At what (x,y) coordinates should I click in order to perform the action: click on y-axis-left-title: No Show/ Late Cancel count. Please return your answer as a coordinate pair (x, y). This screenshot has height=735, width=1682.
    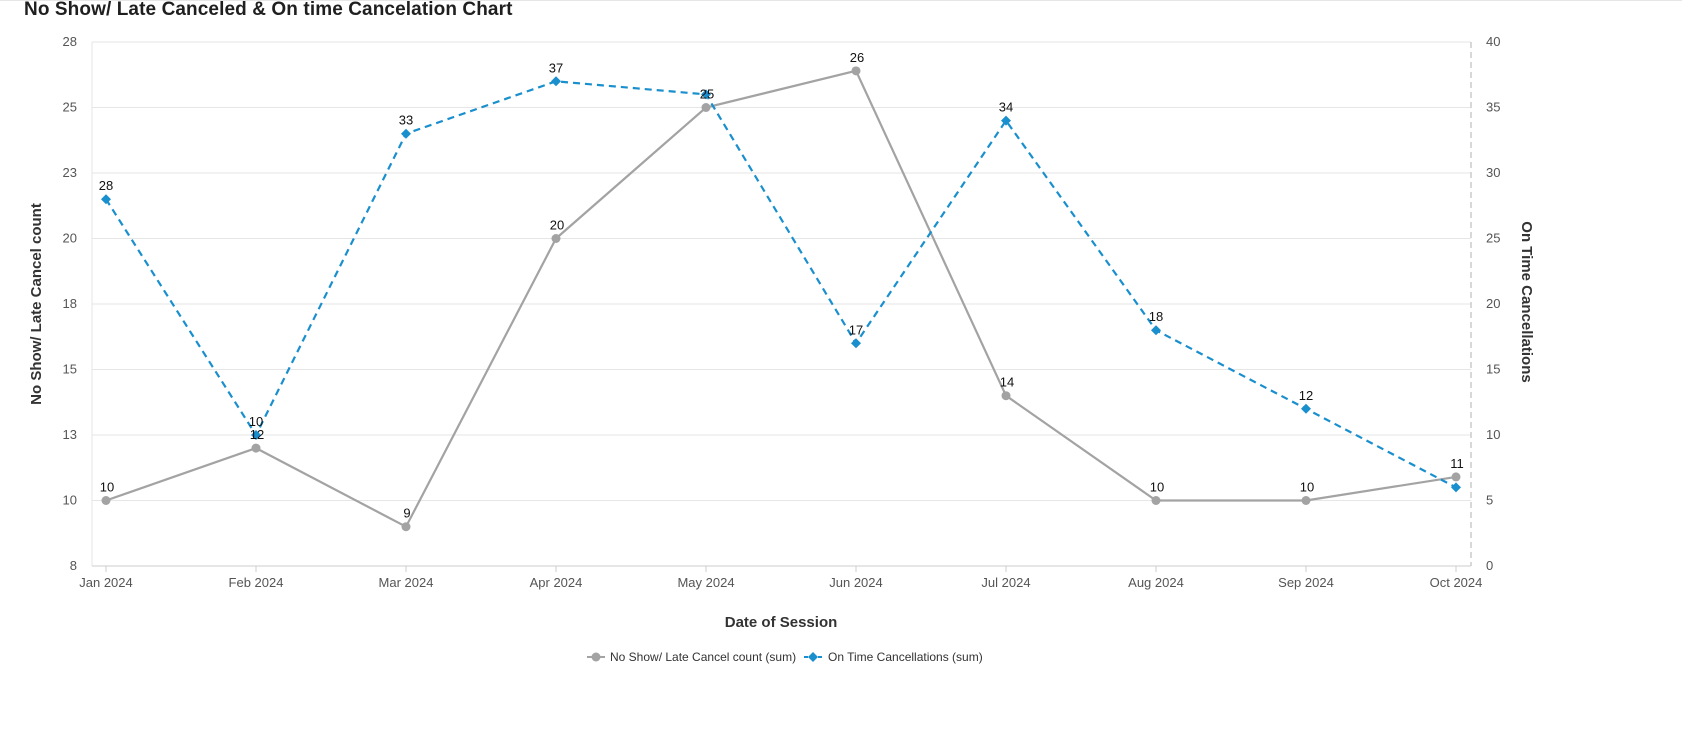
    Looking at the image, I should click on (36, 304).